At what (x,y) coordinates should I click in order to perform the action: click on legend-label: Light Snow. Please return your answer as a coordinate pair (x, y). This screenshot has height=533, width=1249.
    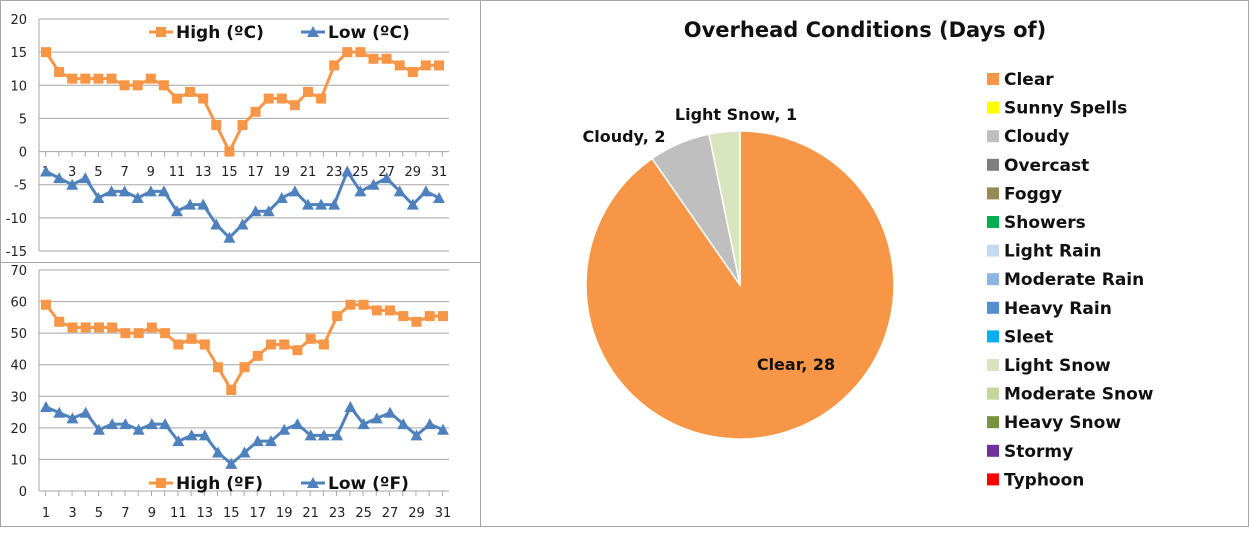
    Looking at the image, I should click on (1057, 366).